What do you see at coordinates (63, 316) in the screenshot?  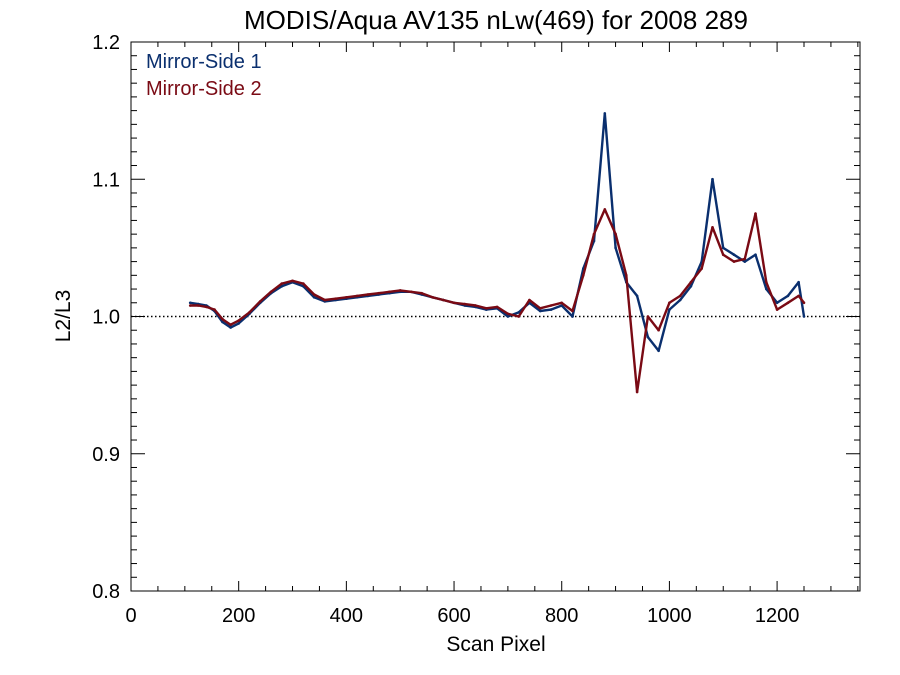 I see `y-axis-label: L2/L3` at bounding box center [63, 316].